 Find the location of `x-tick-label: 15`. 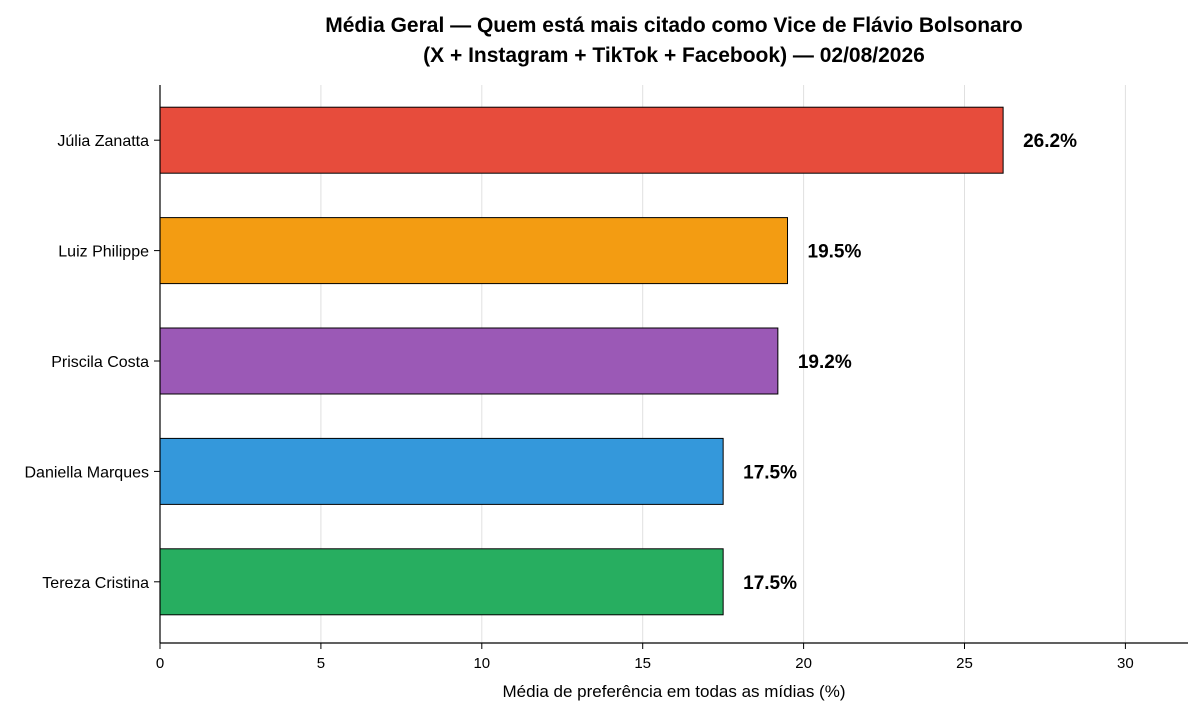

x-tick-label: 15 is located at coordinates (642, 663).